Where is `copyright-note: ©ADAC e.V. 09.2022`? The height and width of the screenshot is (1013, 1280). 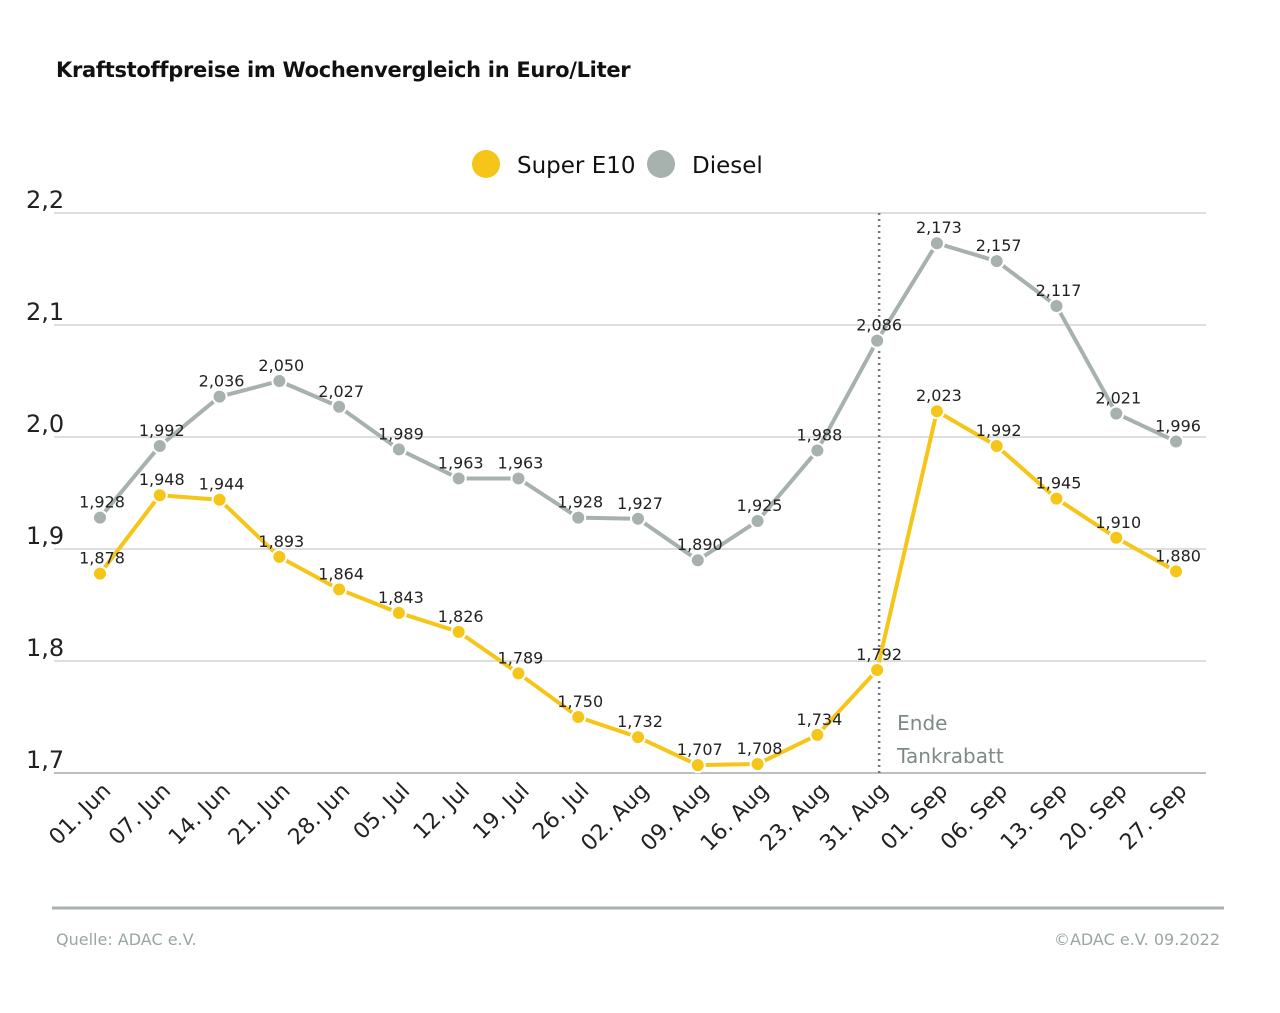 copyright-note: ©ADAC e.V. 09.2022 is located at coordinates (1136, 939).